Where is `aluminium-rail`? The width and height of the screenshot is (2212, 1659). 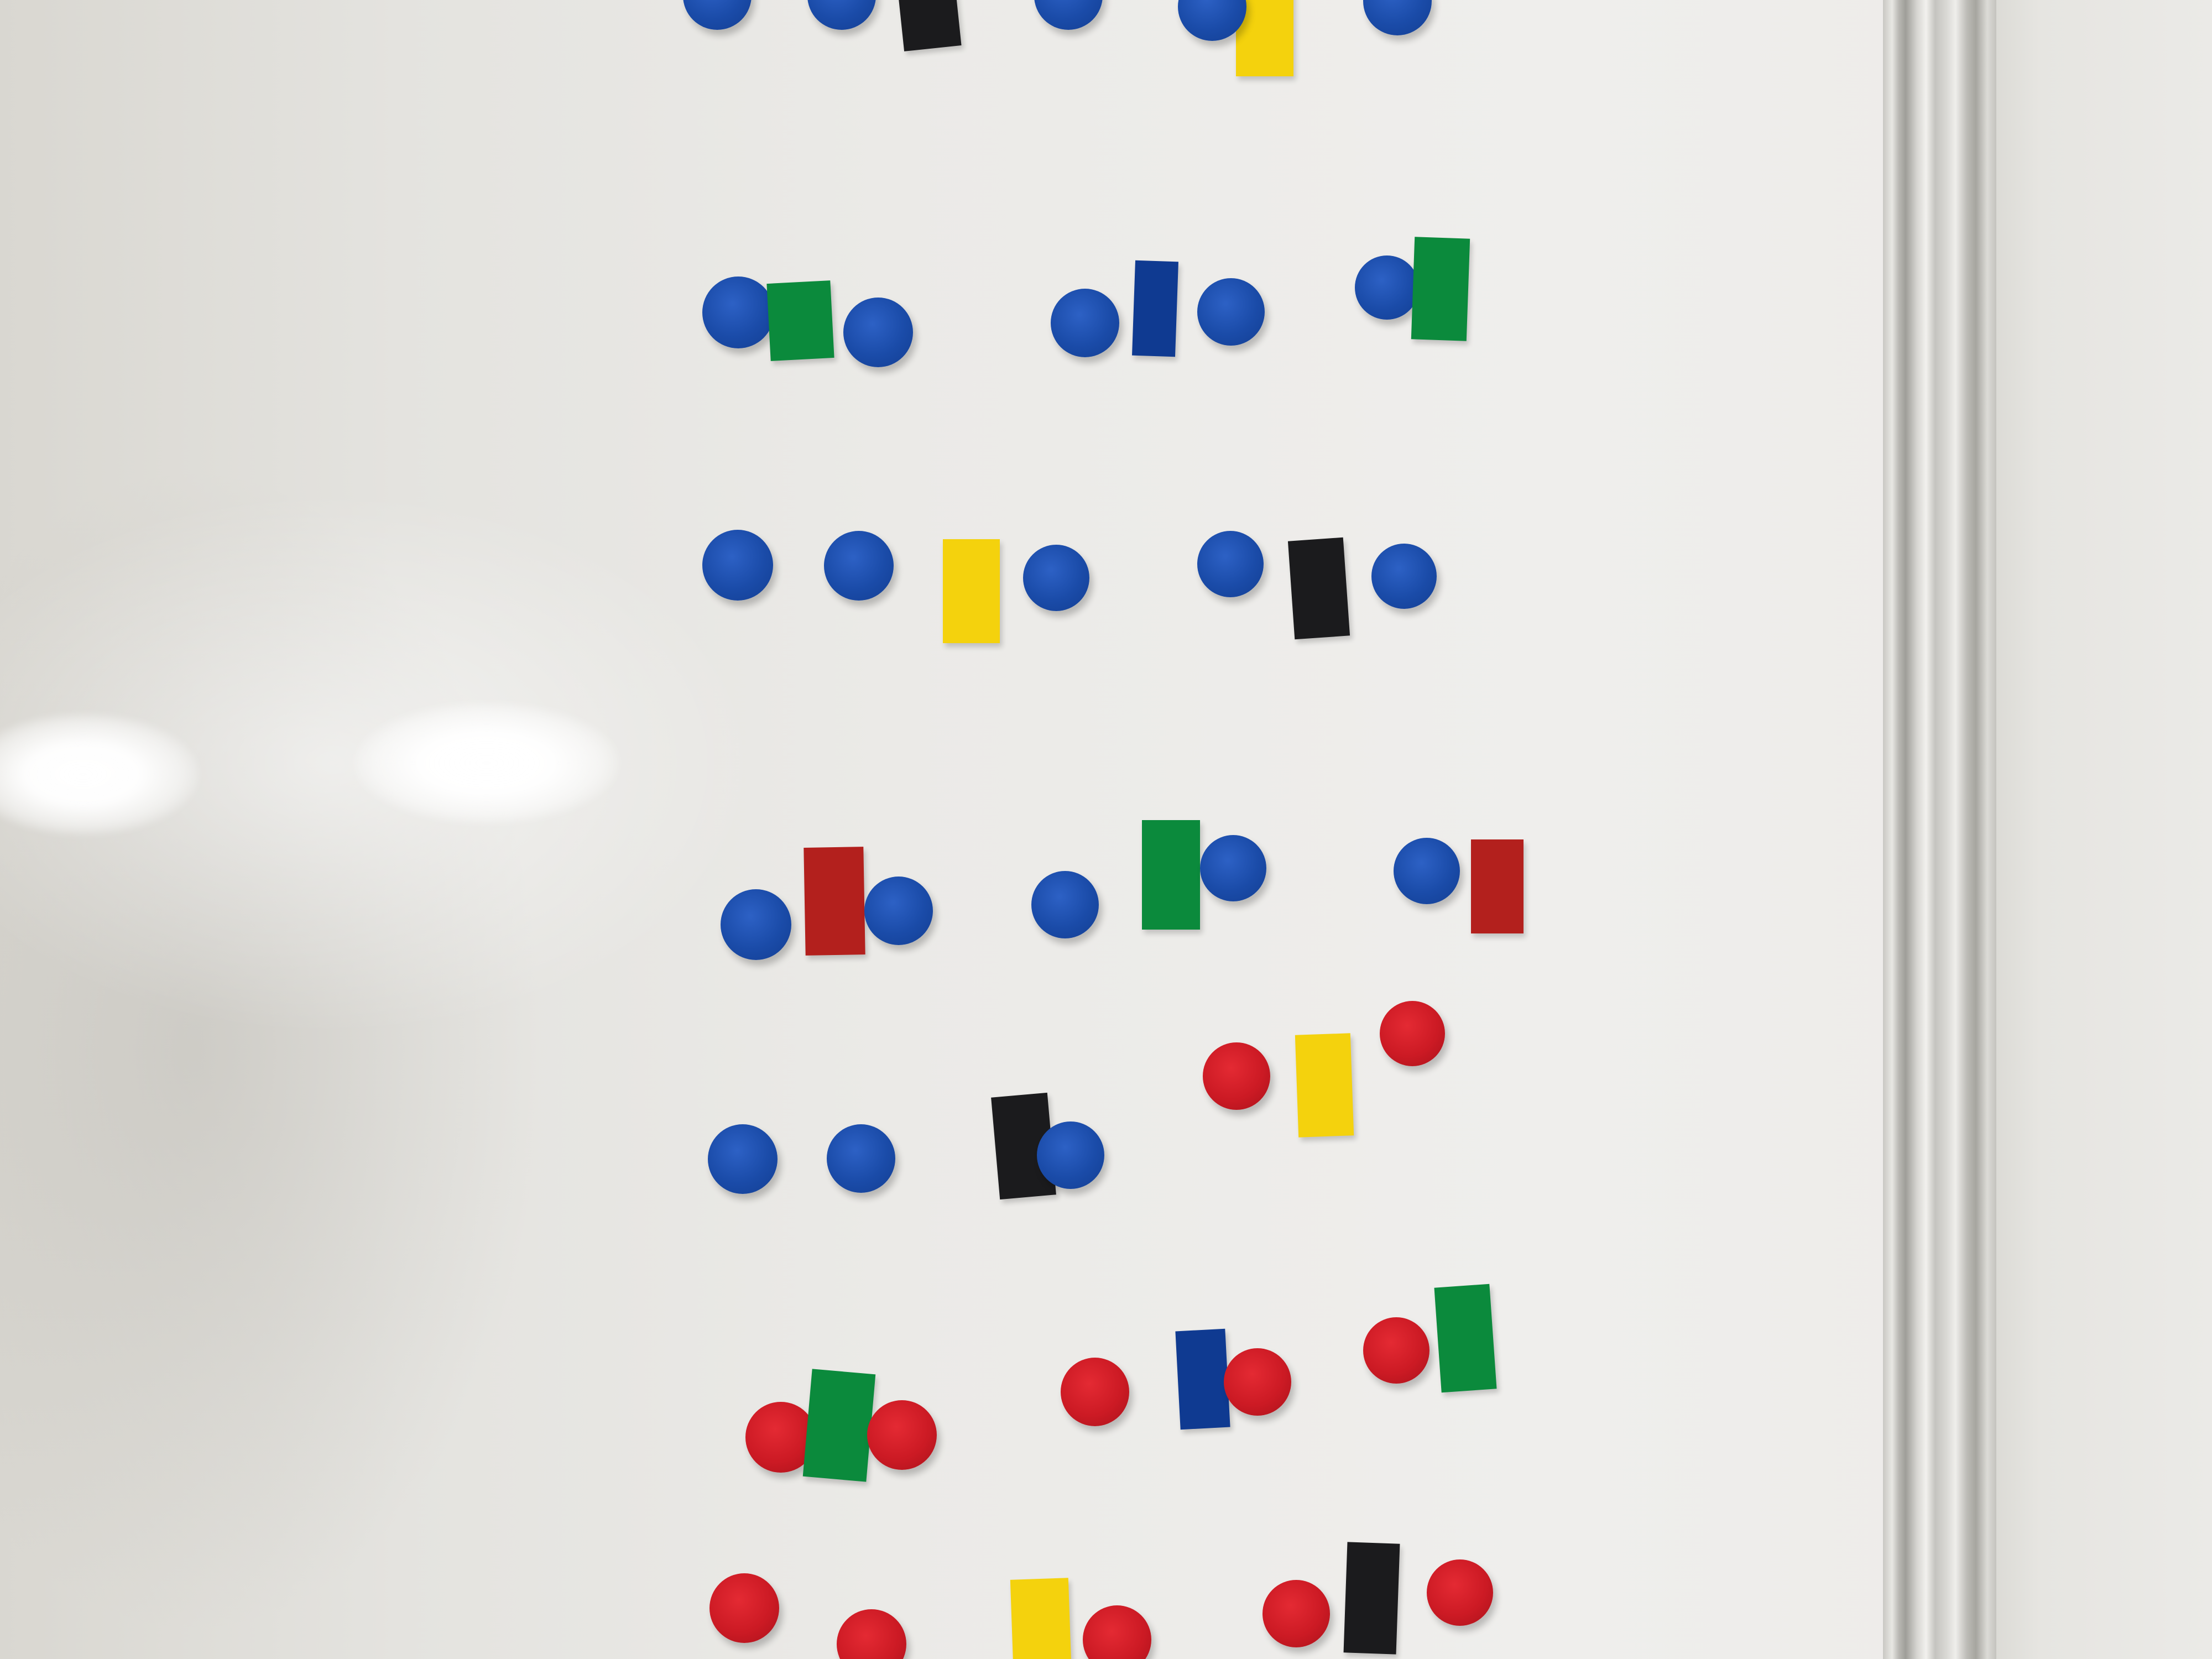
aluminium-rail is located at coordinates (1940, 830).